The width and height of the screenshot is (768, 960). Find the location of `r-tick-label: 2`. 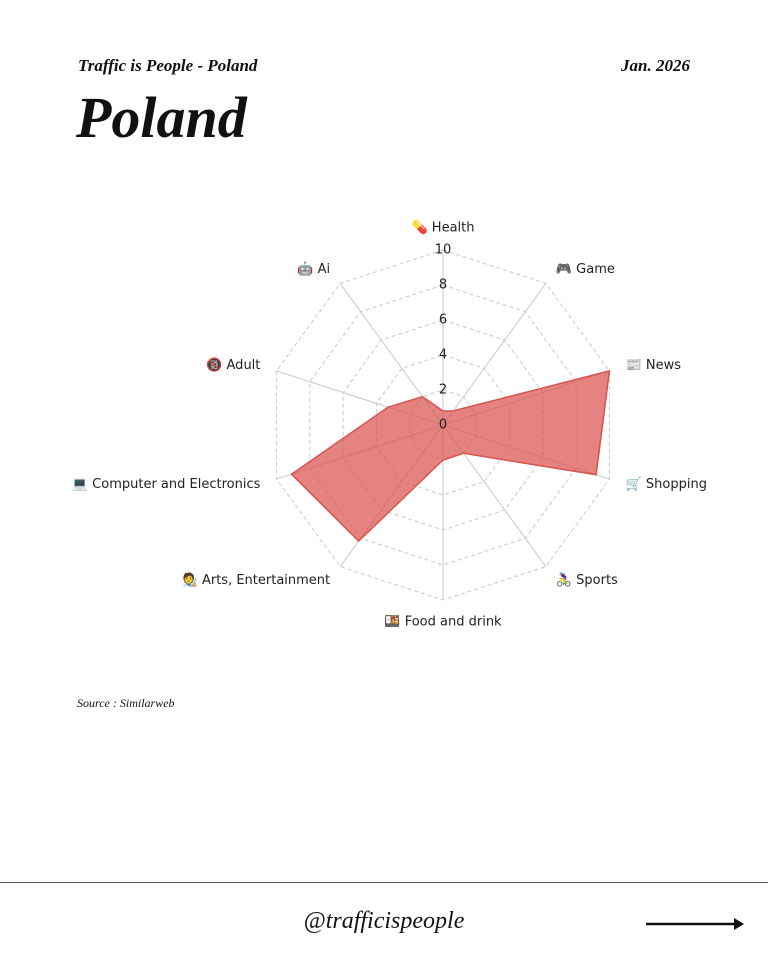

r-tick-label: 2 is located at coordinates (443, 390).